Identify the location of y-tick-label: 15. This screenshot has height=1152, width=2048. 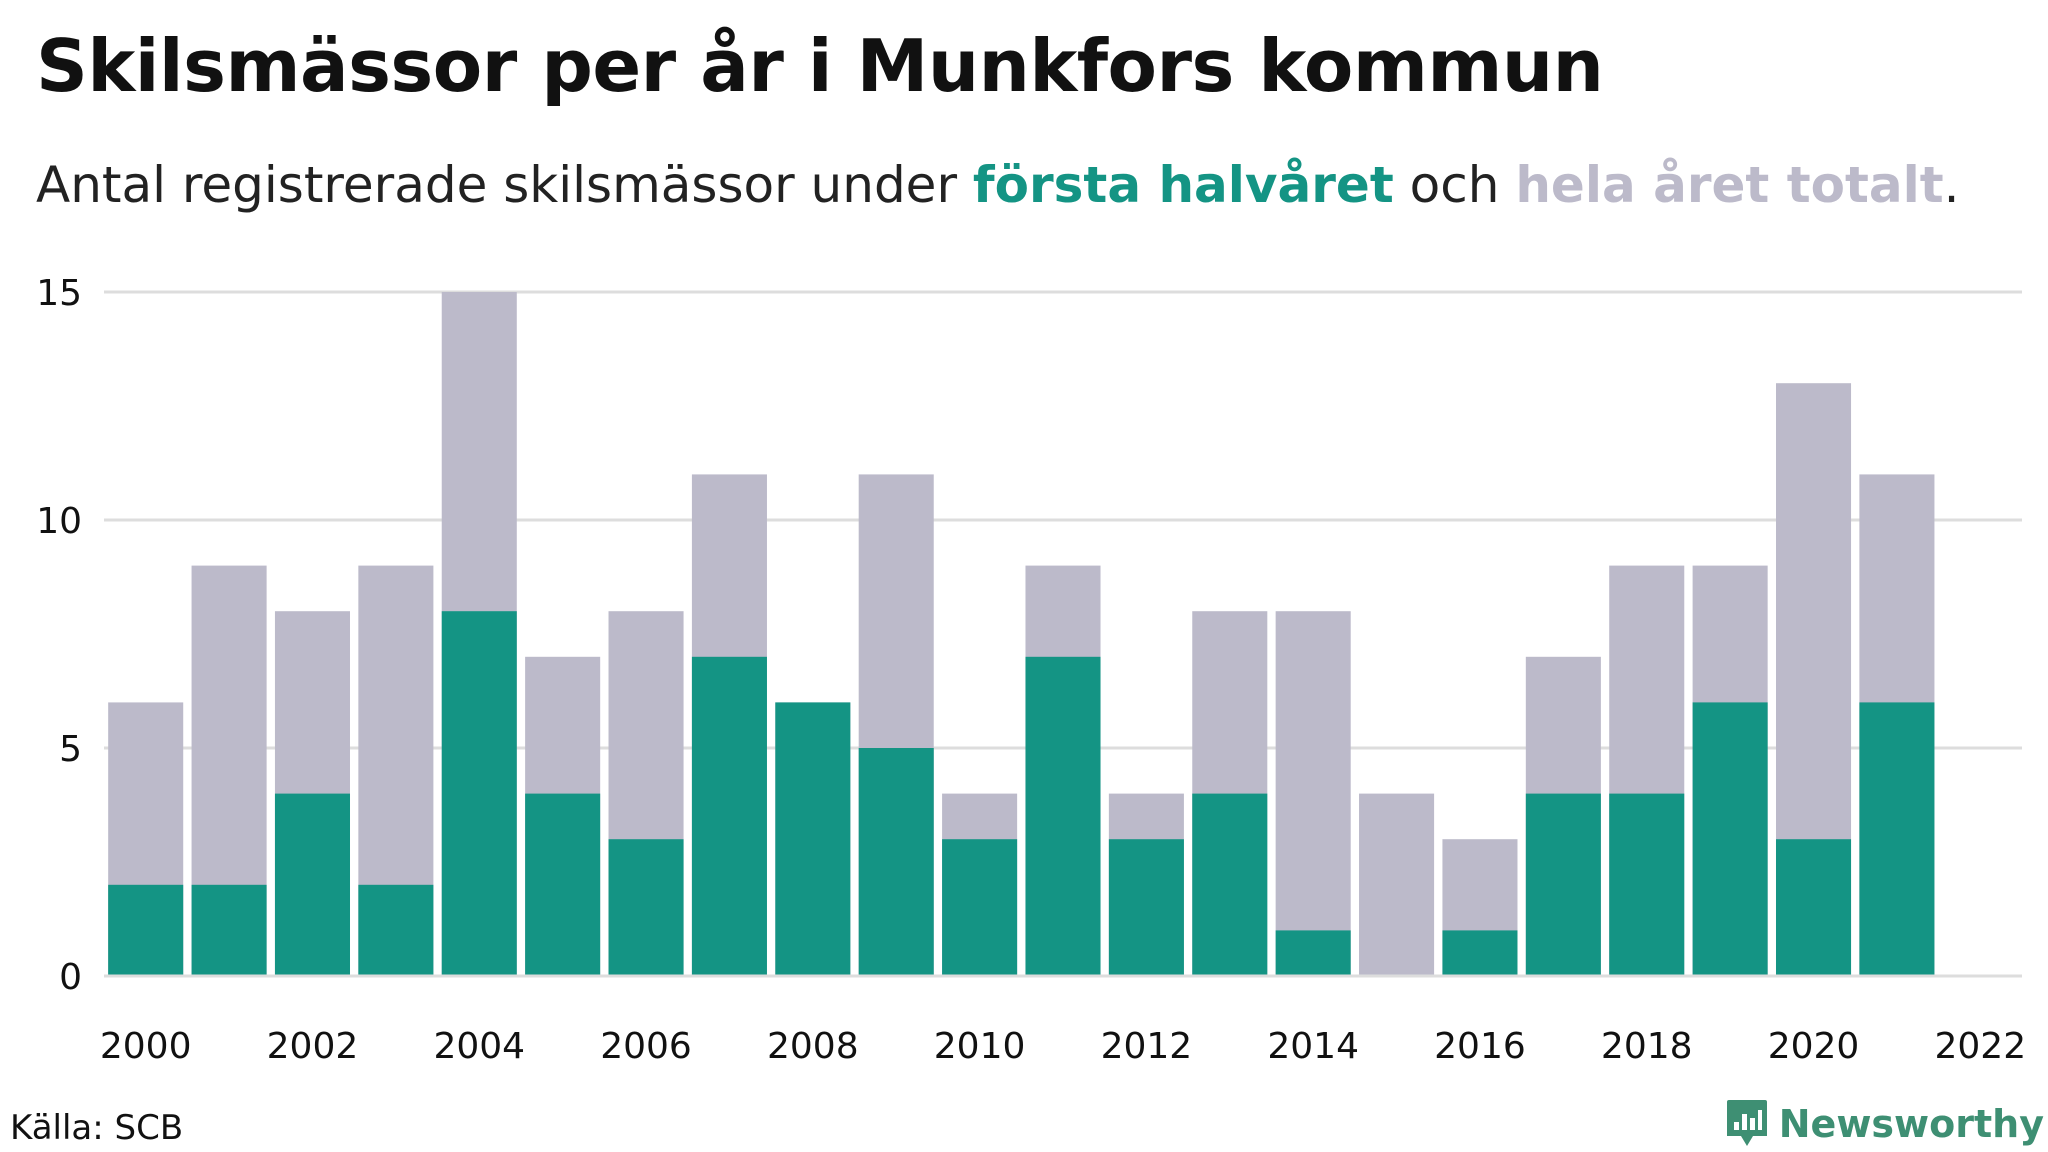
(59, 293).